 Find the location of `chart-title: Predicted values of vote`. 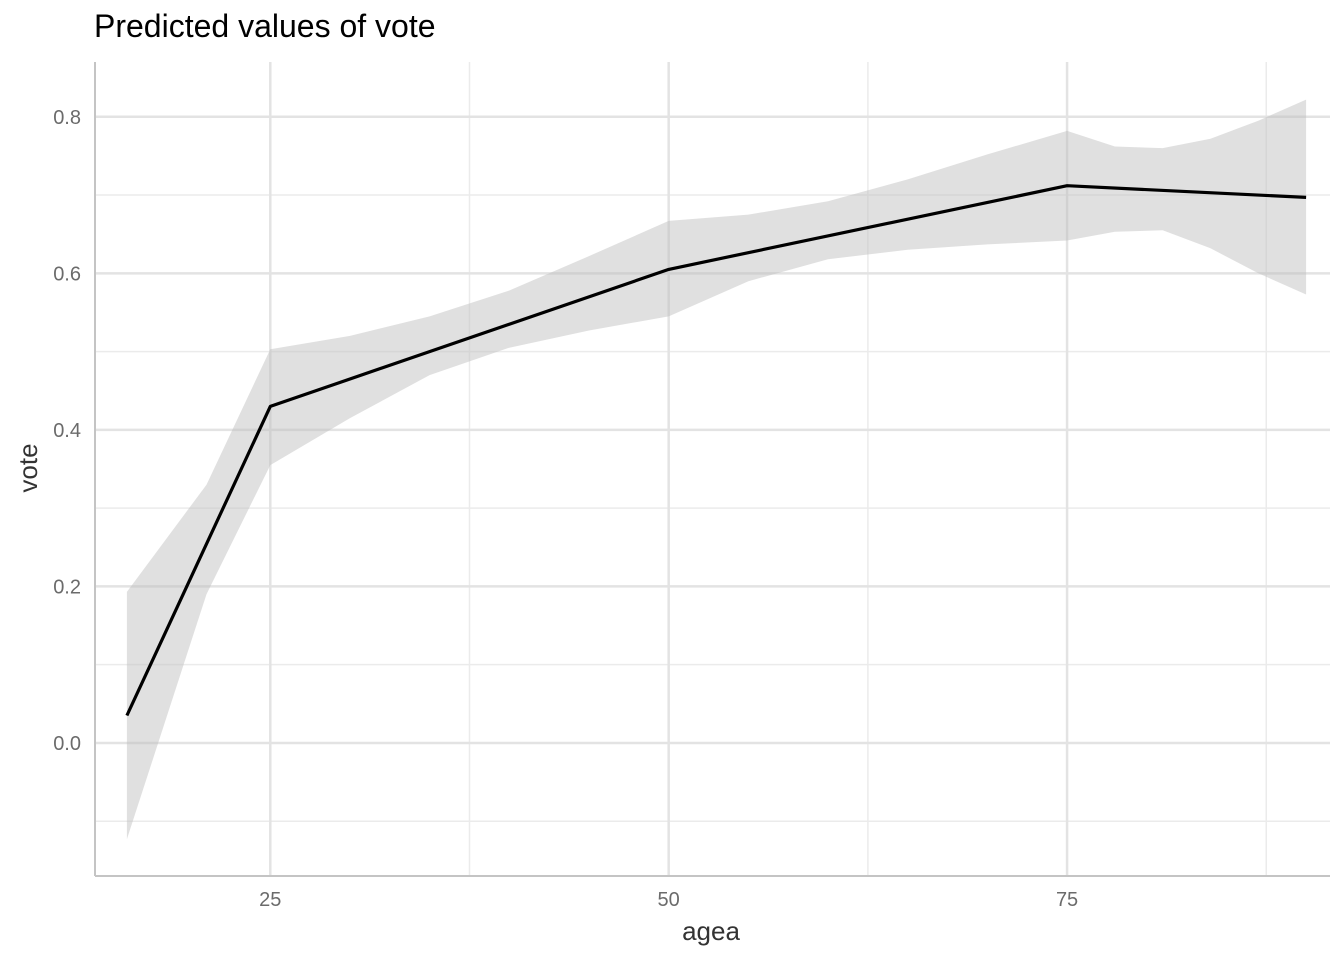

chart-title: Predicted values of vote is located at coordinates (265, 26).